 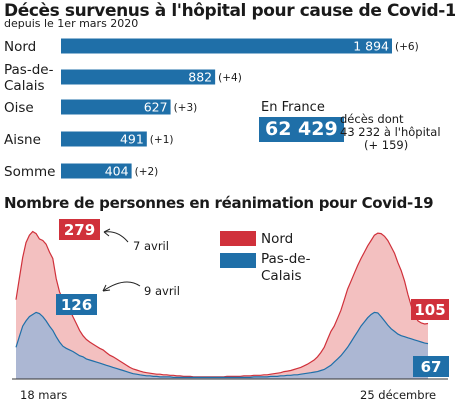 I want to click on peak-pas-de-calais-label: 126, so click(x=76, y=305).